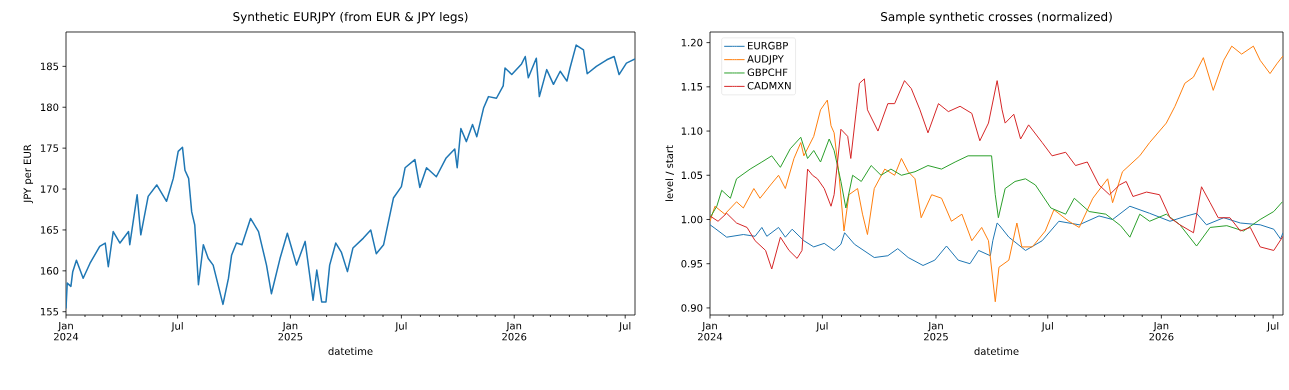 The width and height of the screenshot is (1289, 390). I want to click on y-tick-label: 160, so click(49, 271).